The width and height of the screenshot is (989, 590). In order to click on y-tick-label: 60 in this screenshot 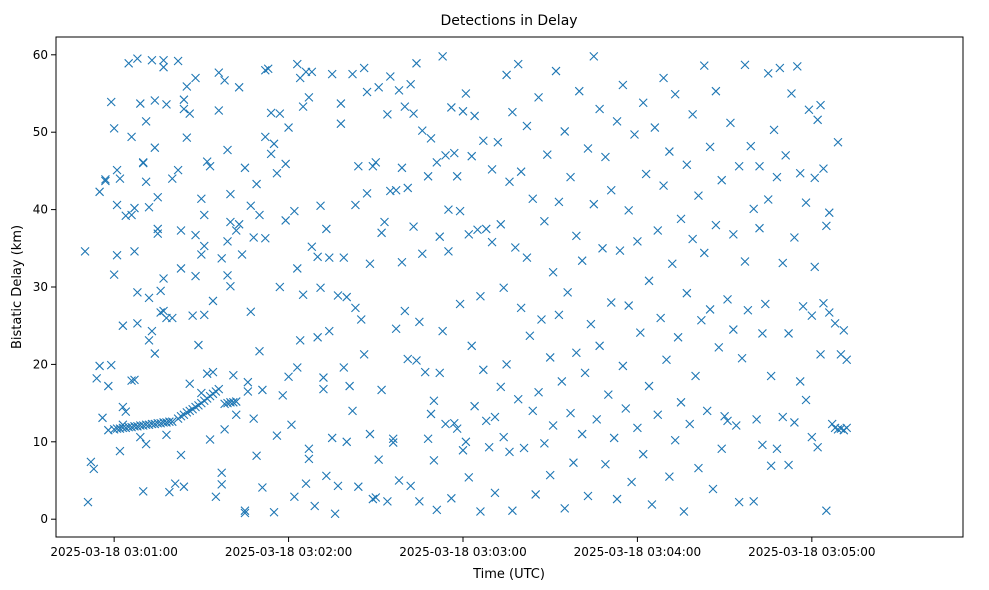, I will do `click(40, 55)`.